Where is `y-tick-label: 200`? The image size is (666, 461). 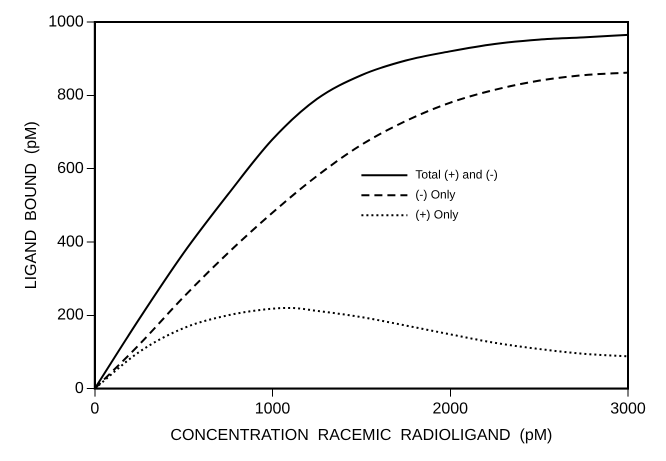 y-tick-label: 200 is located at coordinates (70, 315).